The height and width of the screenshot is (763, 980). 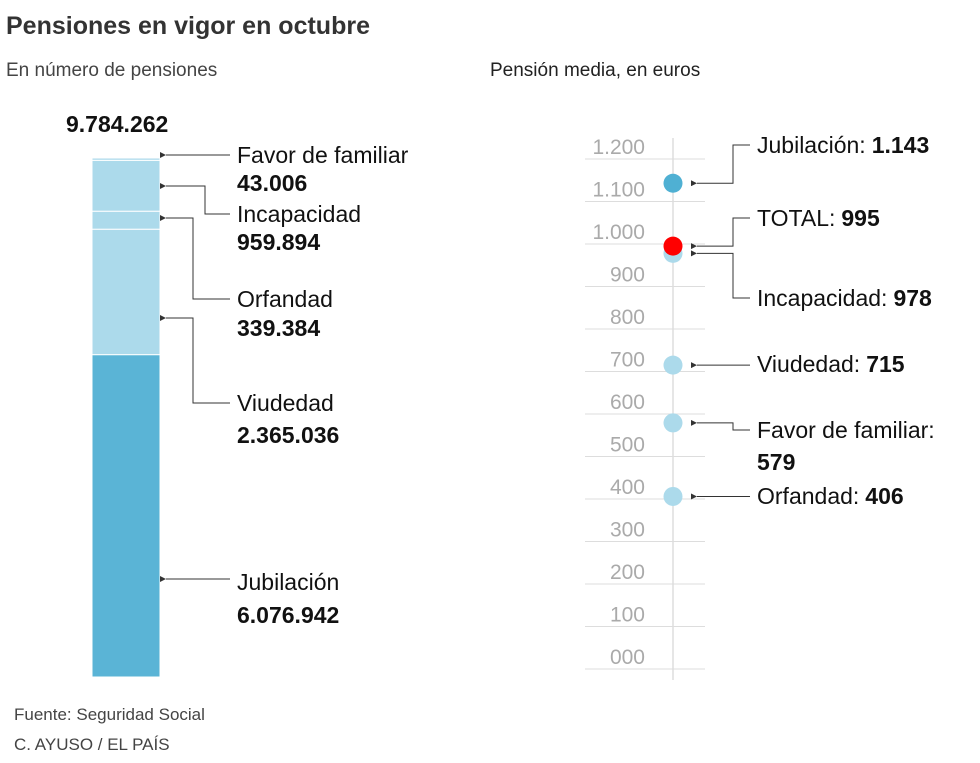 What do you see at coordinates (111, 70) in the screenshot?
I see `subtitle: En número de pensiones` at bounding box center [111, 70].